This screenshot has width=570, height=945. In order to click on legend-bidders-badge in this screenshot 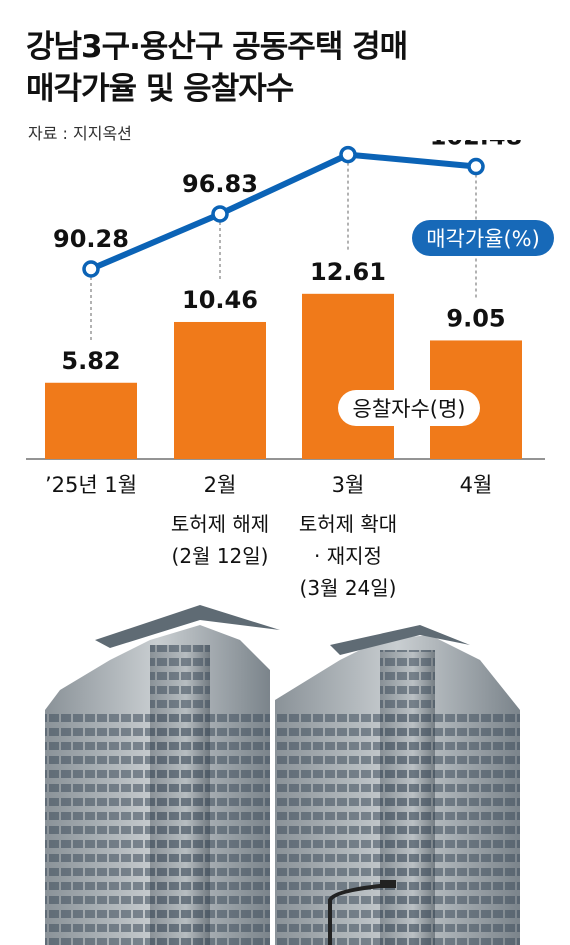, I will do `click(409, 408)`.